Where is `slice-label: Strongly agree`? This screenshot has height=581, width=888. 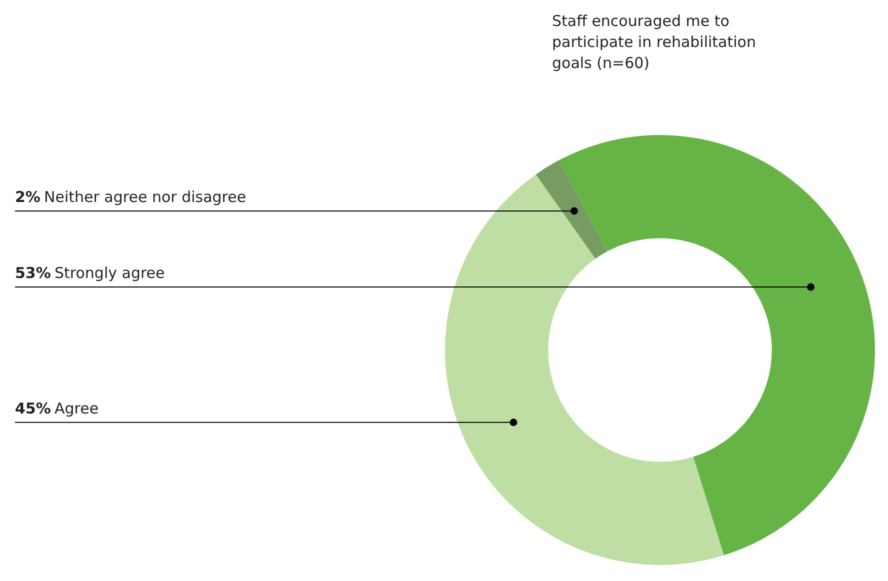
slice-label: Strongly agree is located at coordinates (109, 273).